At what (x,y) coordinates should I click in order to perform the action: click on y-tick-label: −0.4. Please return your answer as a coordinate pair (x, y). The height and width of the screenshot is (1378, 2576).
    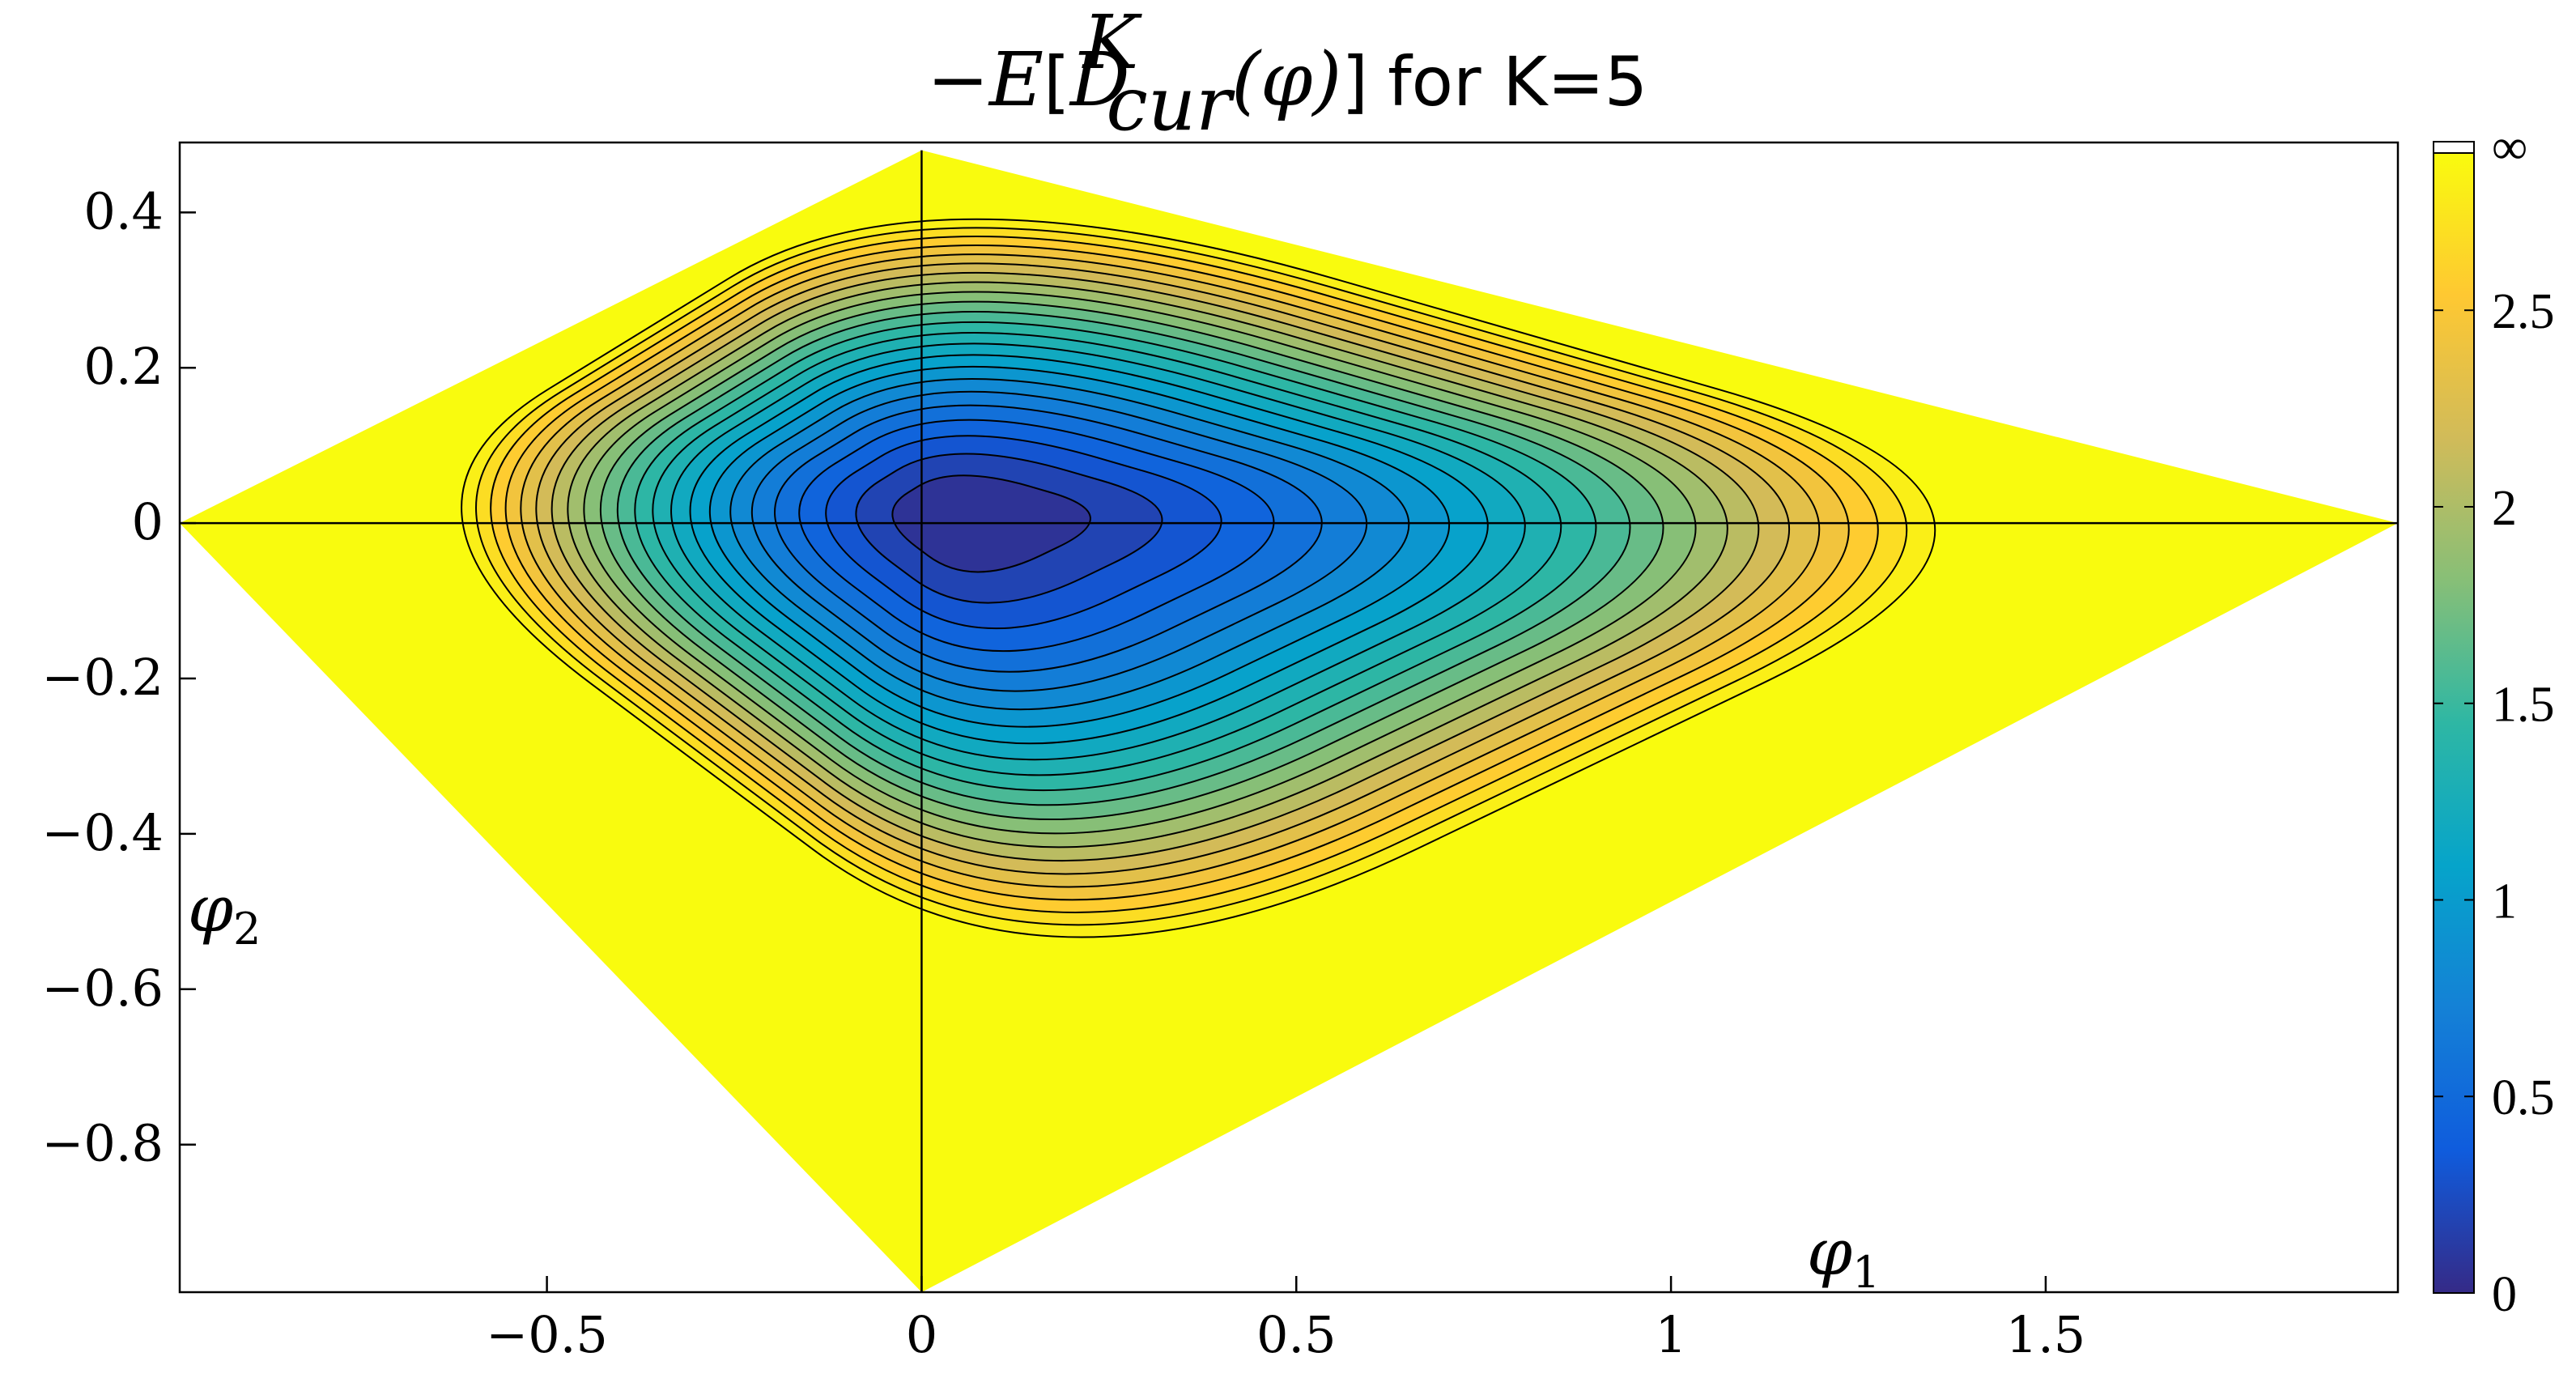
    Looking at the image, I should click on (103, 832).